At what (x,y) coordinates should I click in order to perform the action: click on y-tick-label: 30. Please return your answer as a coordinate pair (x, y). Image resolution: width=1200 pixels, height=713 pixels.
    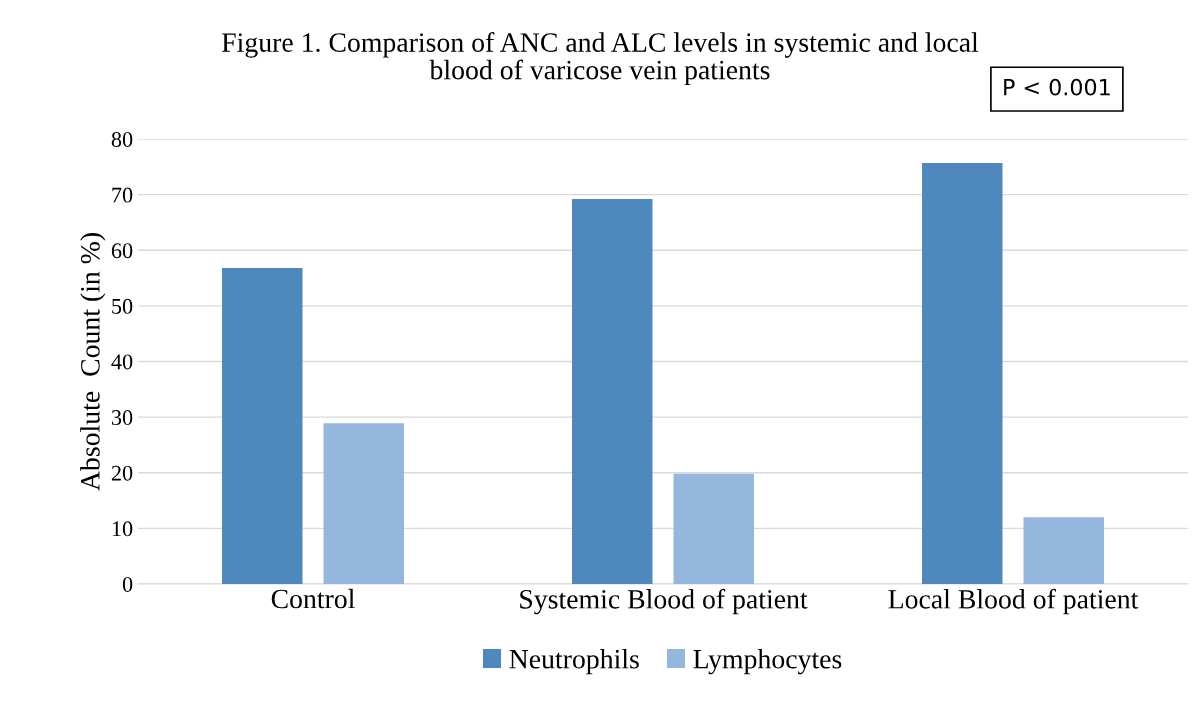
    Looking at the image, I should click on (122, 418).